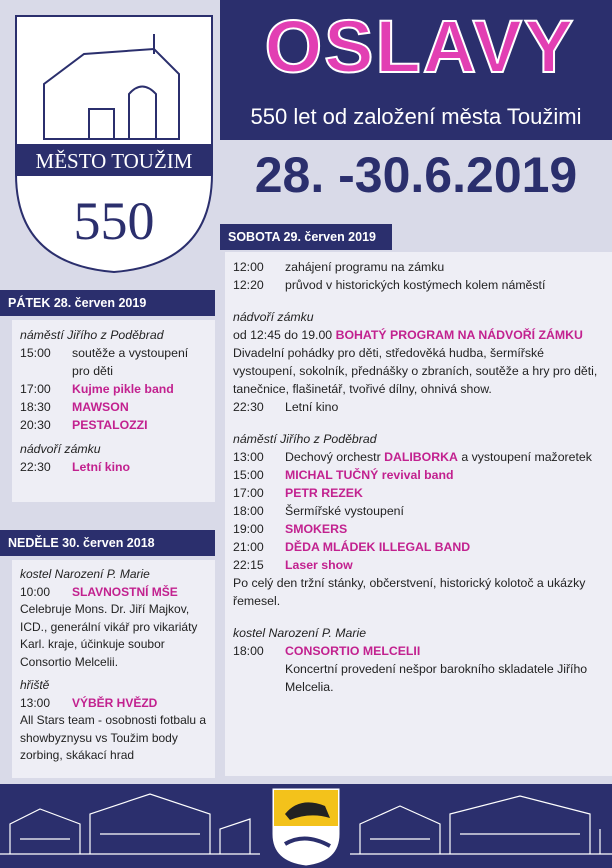 This screenshot has height=868, width=612. I want to click on act: Letní kino, so click(101, 467).